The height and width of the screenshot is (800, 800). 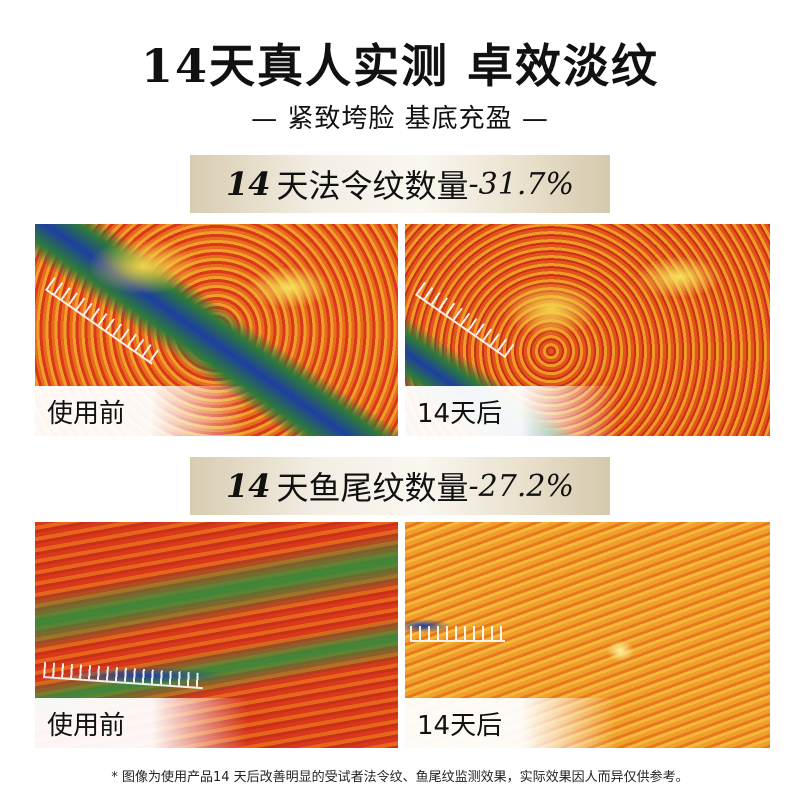 I want to click on crowsfeet-result-banner: 14 天鱼尾纹数量 -27.2%, so click(x=400, y=486).